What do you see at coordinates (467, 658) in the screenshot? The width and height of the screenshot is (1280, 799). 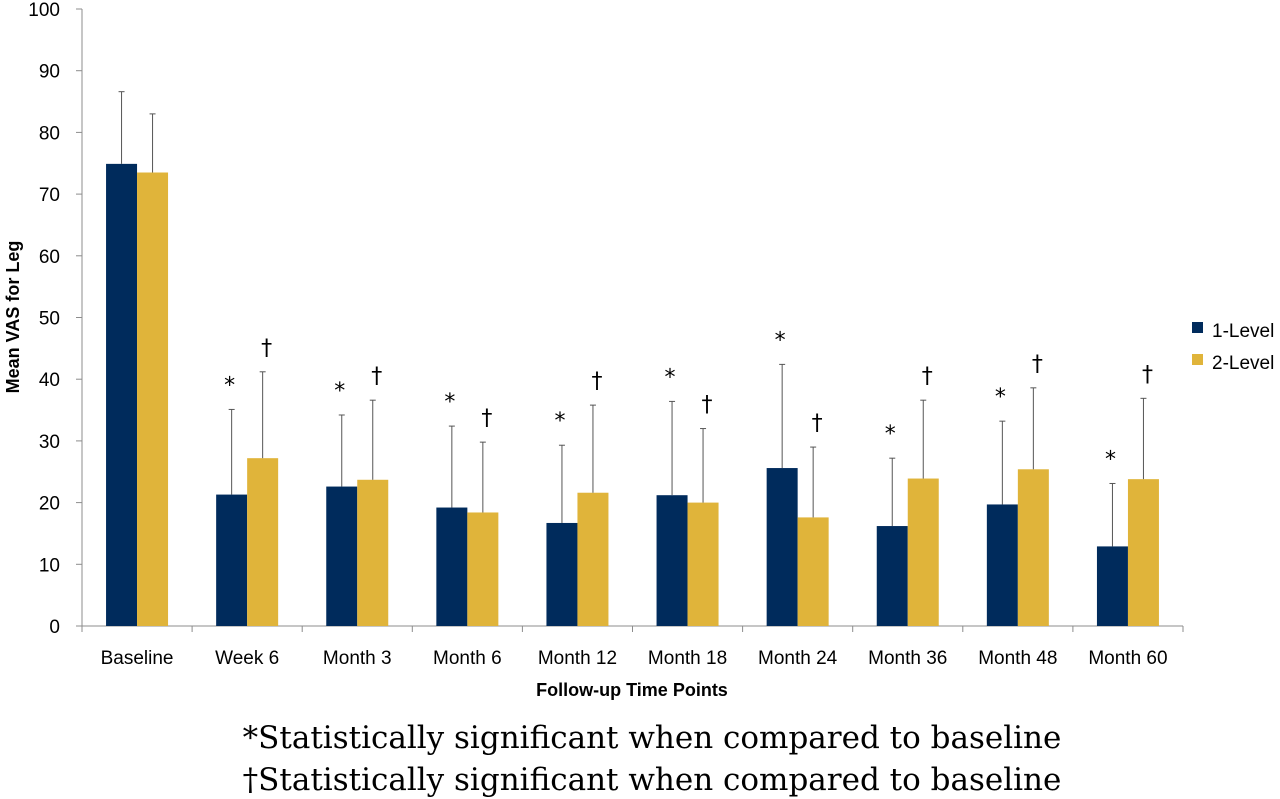 I see `category-label: Month 6` at bounding box center [467, 658].